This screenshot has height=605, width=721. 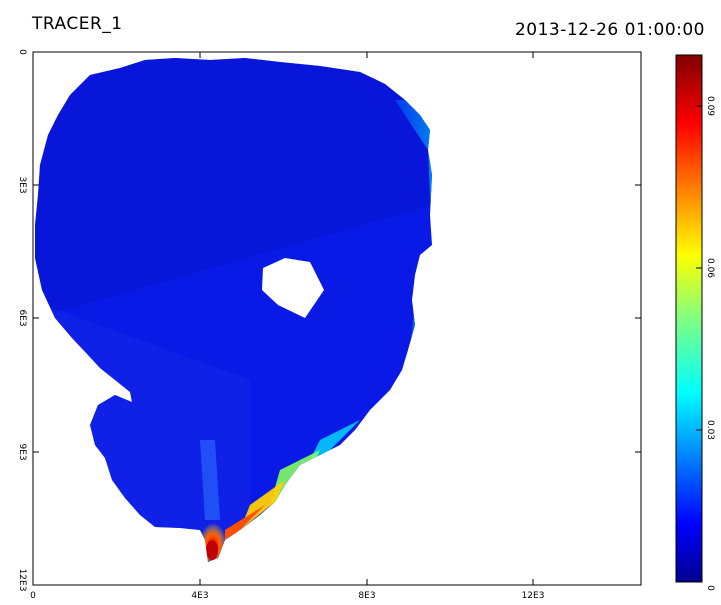 What do you see at coordinates (710, 430) in the screenshot?
I see `colorbar-tick-label: 0.03` at bounding box center [710, 430].